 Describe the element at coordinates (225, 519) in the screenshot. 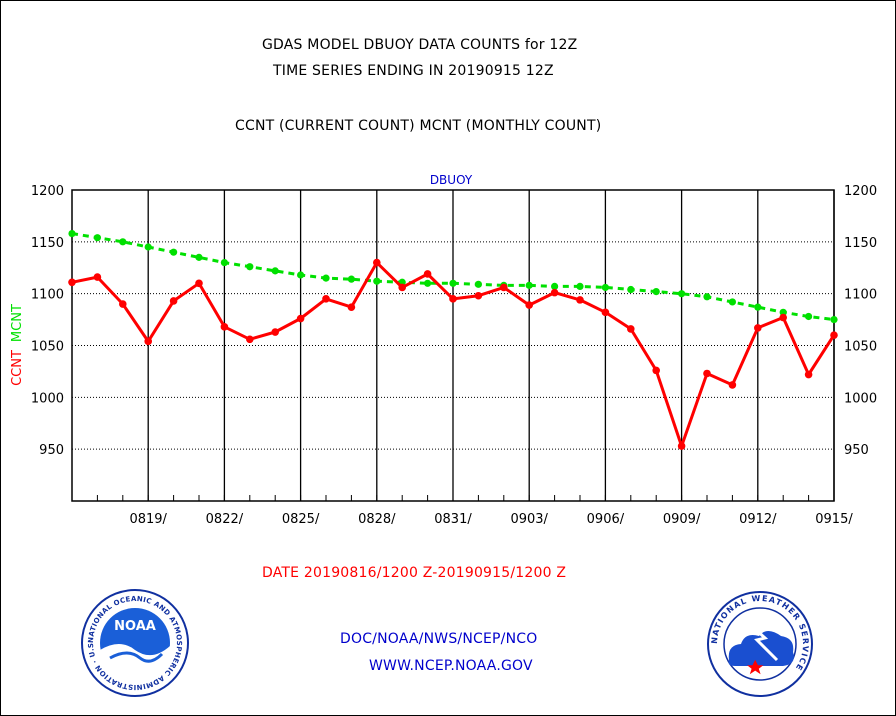

I see `x-tick-label: 0822/` at that location.